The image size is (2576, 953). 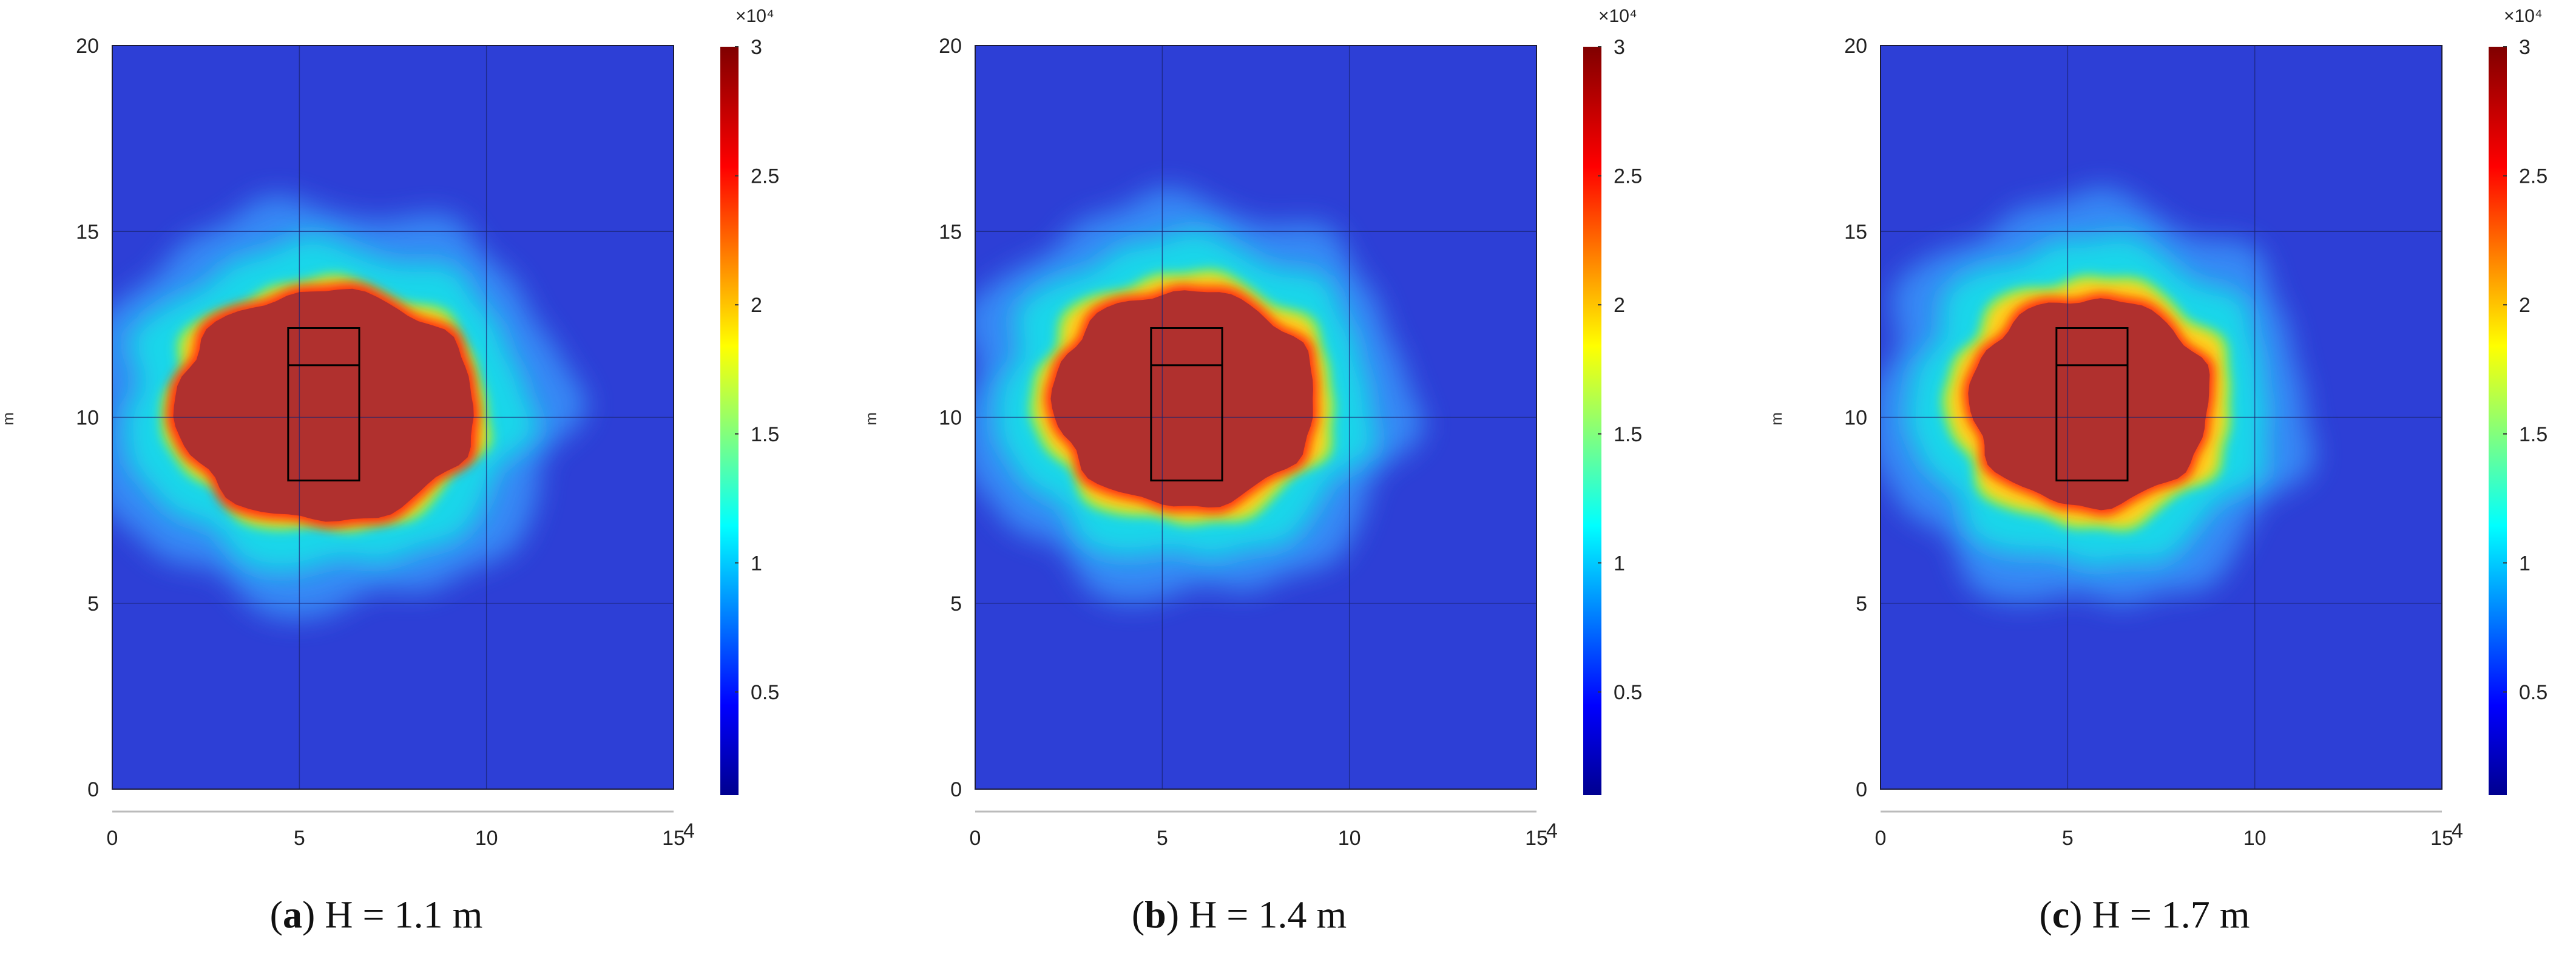 What do you see at coordinates (2159, 914) in the screenshot?
I see `caption-text: ) H = 1.7 m` at bounding box center [2159, 914].